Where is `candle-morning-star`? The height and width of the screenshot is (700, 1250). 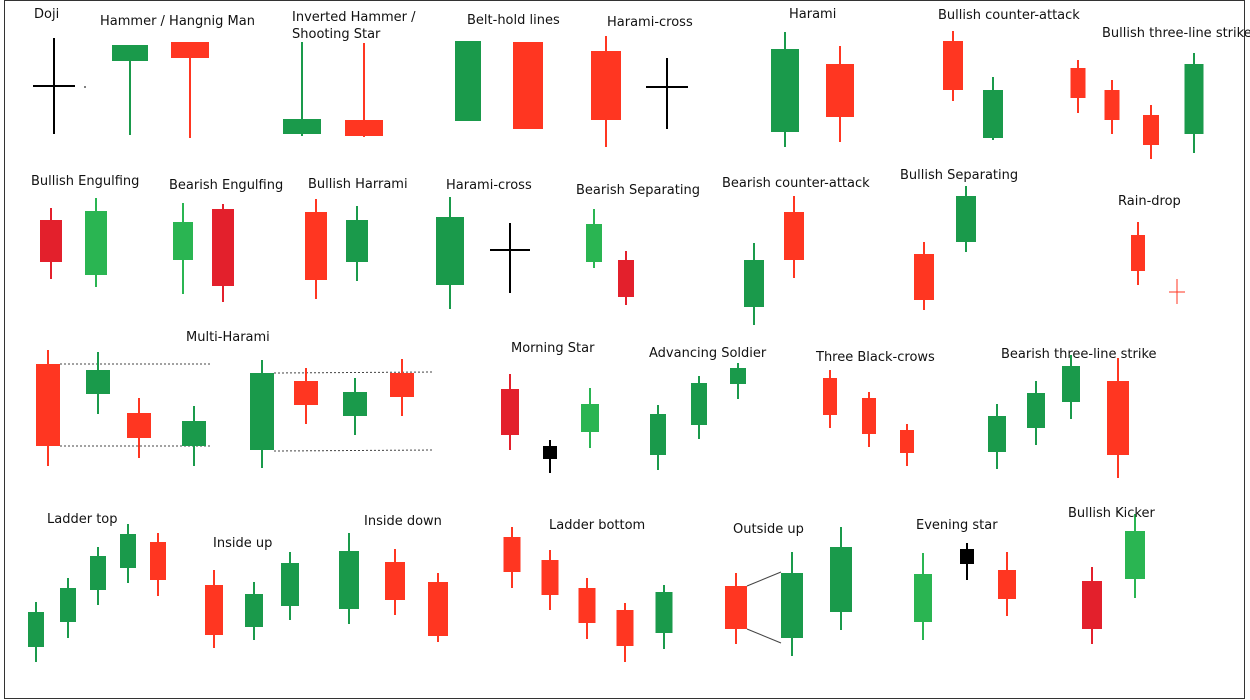 candle-morning-star is located at coordinates (590, 418).